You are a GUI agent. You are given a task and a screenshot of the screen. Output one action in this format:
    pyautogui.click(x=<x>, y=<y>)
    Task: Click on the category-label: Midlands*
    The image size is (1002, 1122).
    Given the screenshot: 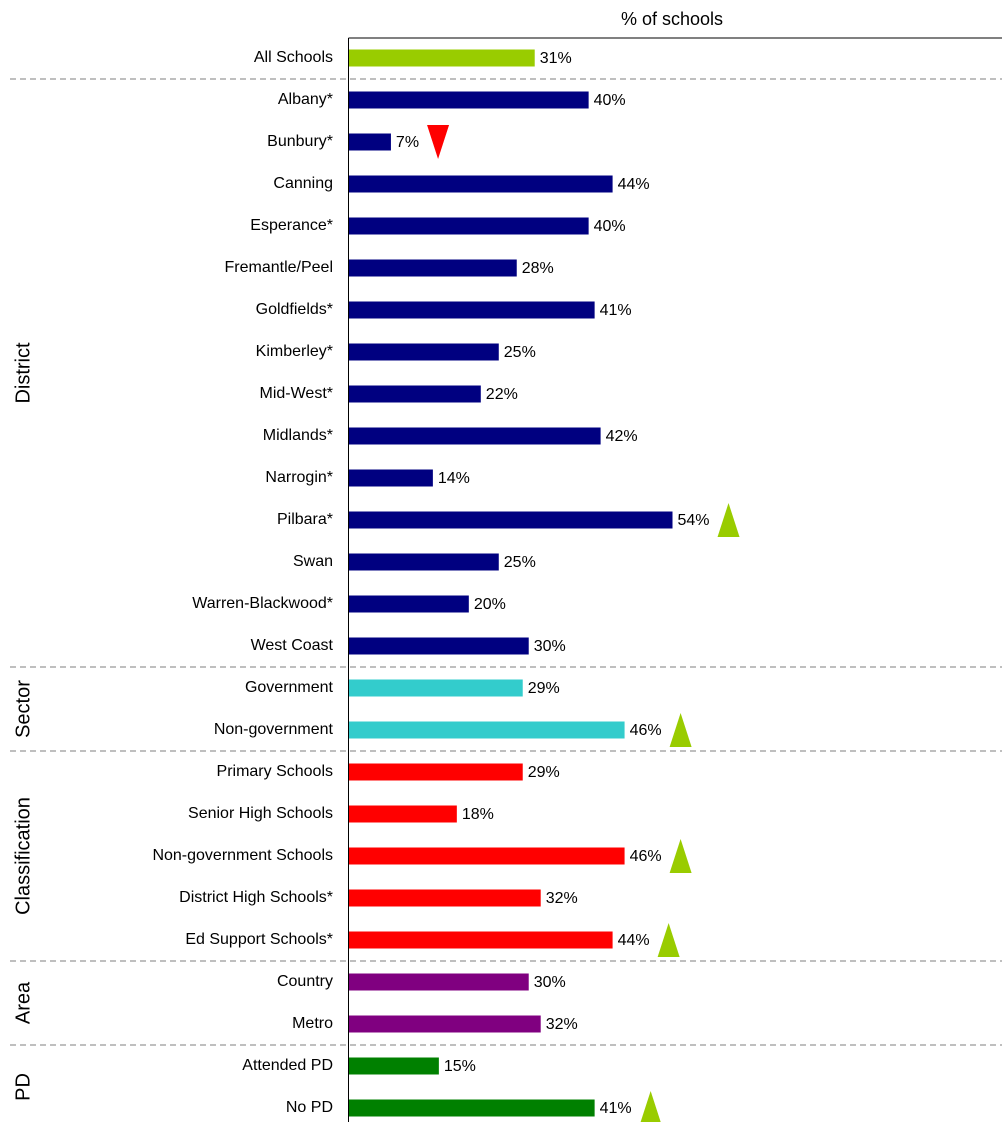 What is the action you would take?
    pyautogui.click(x=298, y=435)
    